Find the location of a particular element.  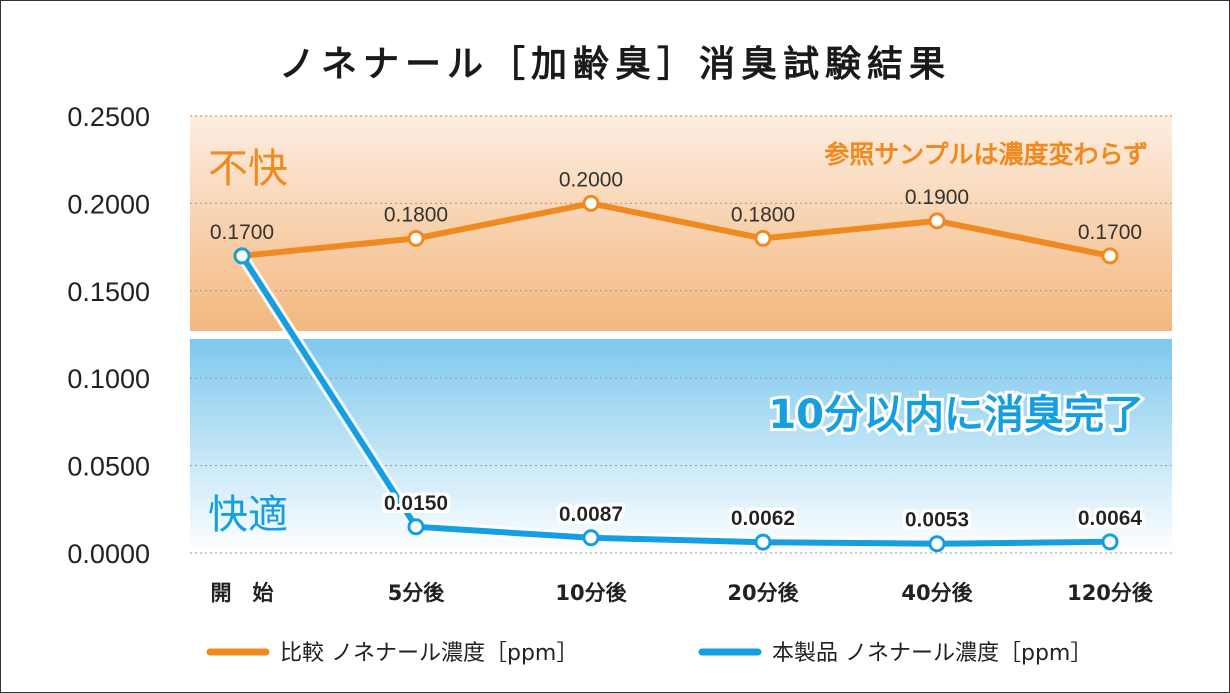

y-tick-label-3: 0.1000 is located at coordinates (108, 379).